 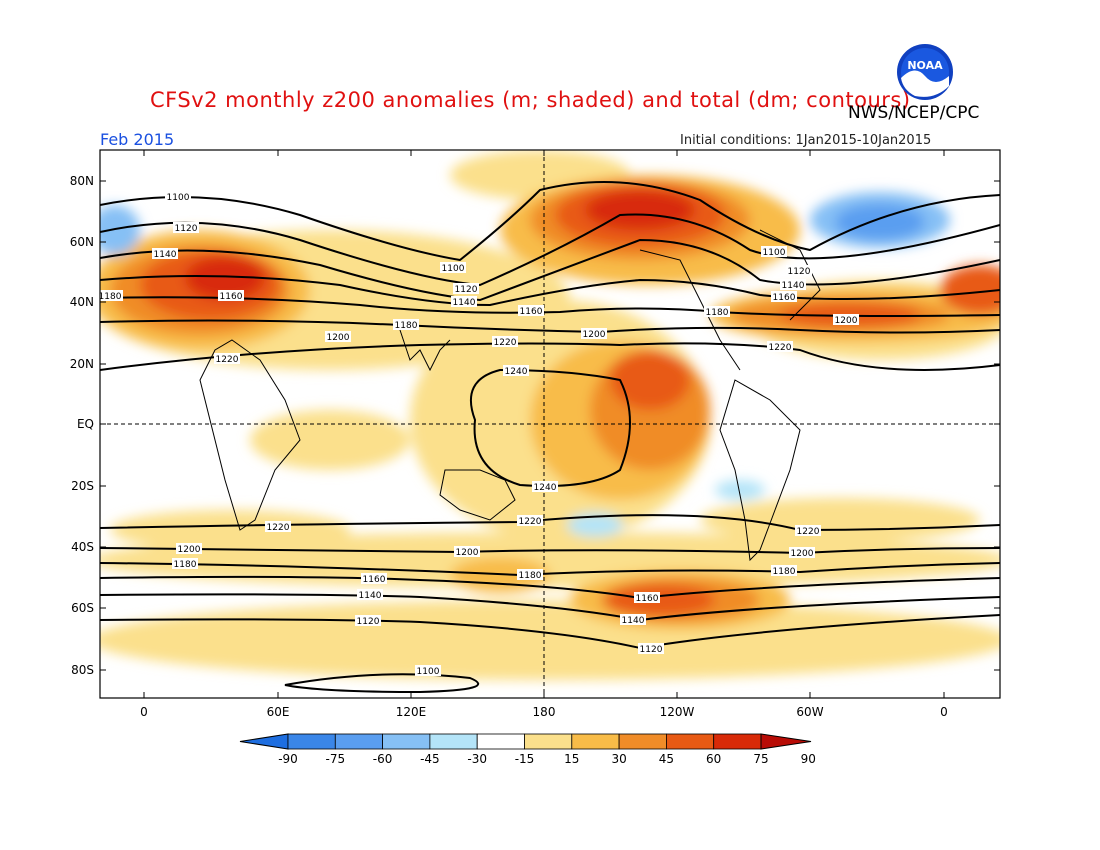 I want to click on colorbar-label: -75, so click(x=335, y=759).